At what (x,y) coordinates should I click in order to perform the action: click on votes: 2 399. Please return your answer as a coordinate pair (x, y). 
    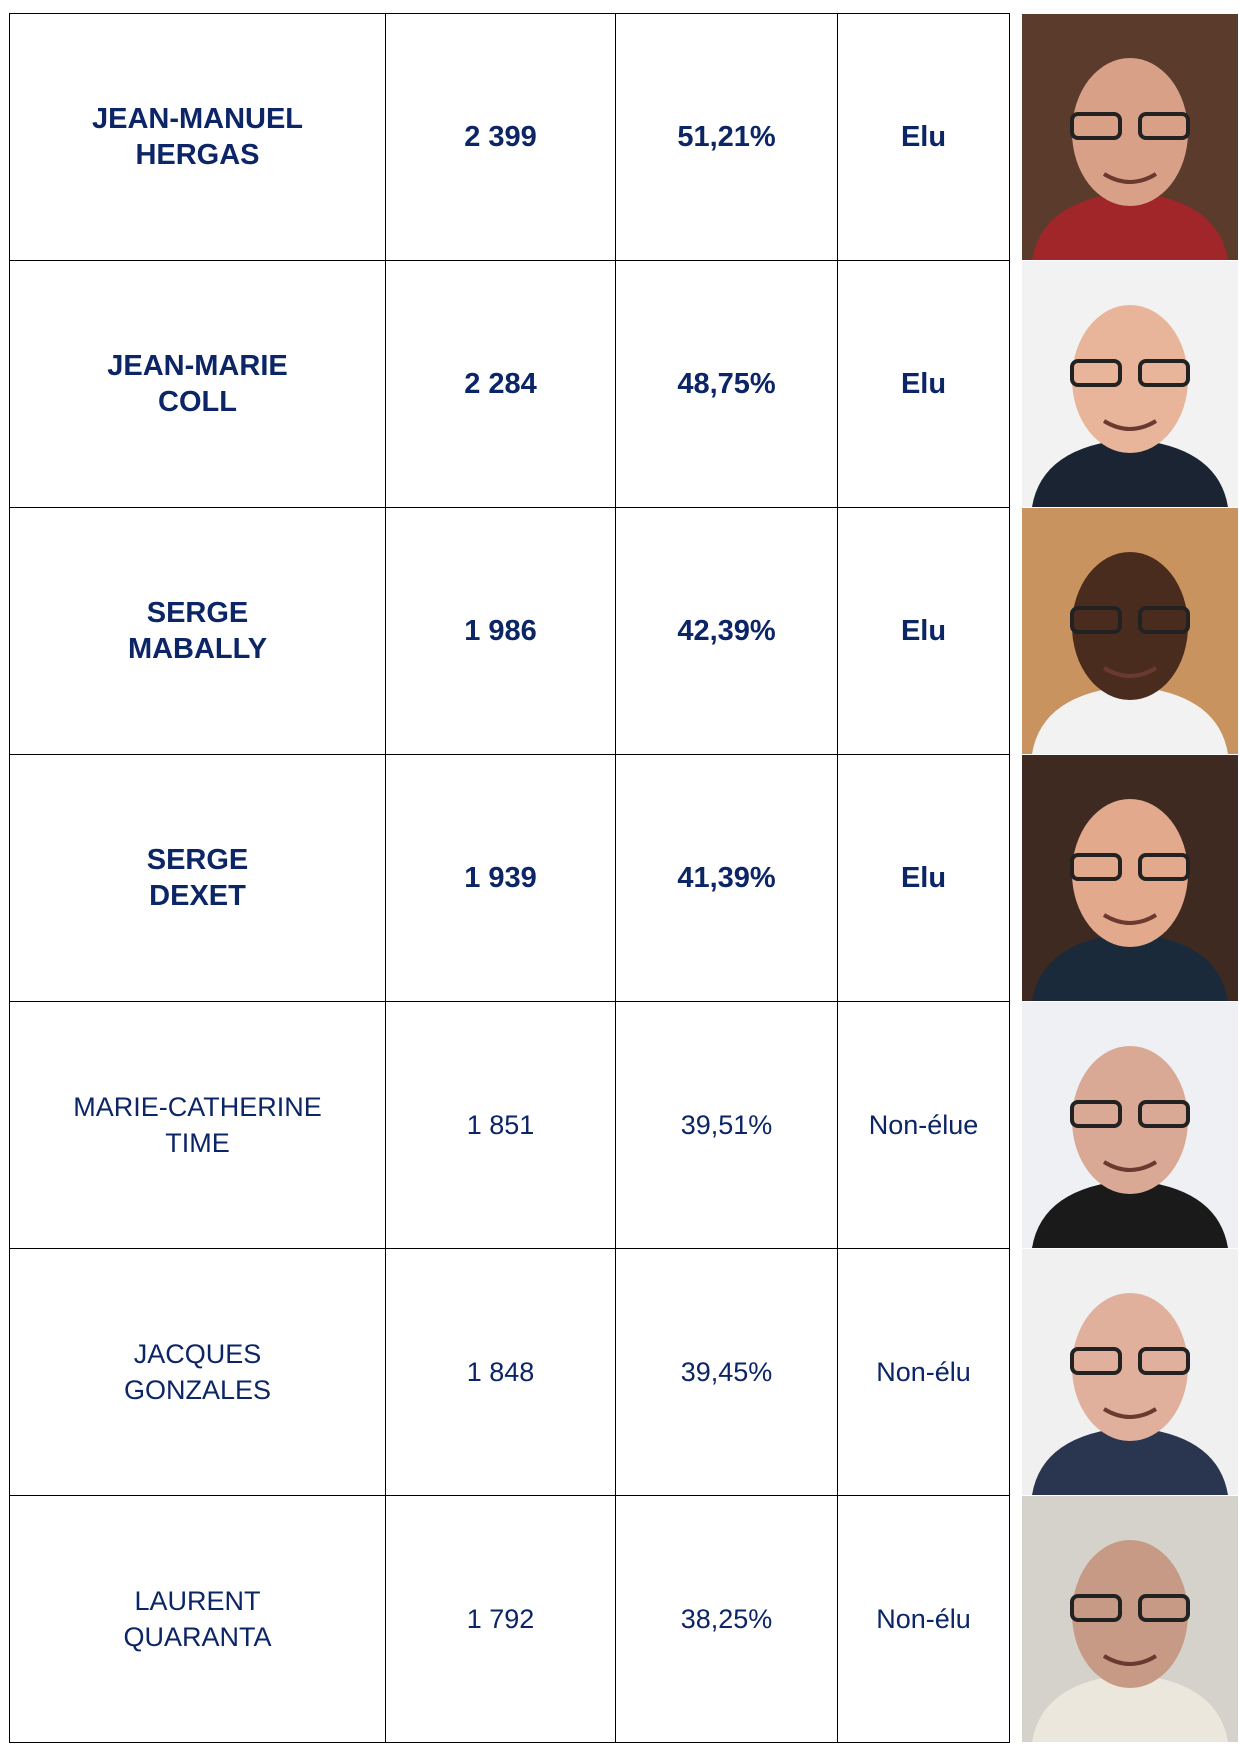
    Looking at the image, I should click on (500, 137).